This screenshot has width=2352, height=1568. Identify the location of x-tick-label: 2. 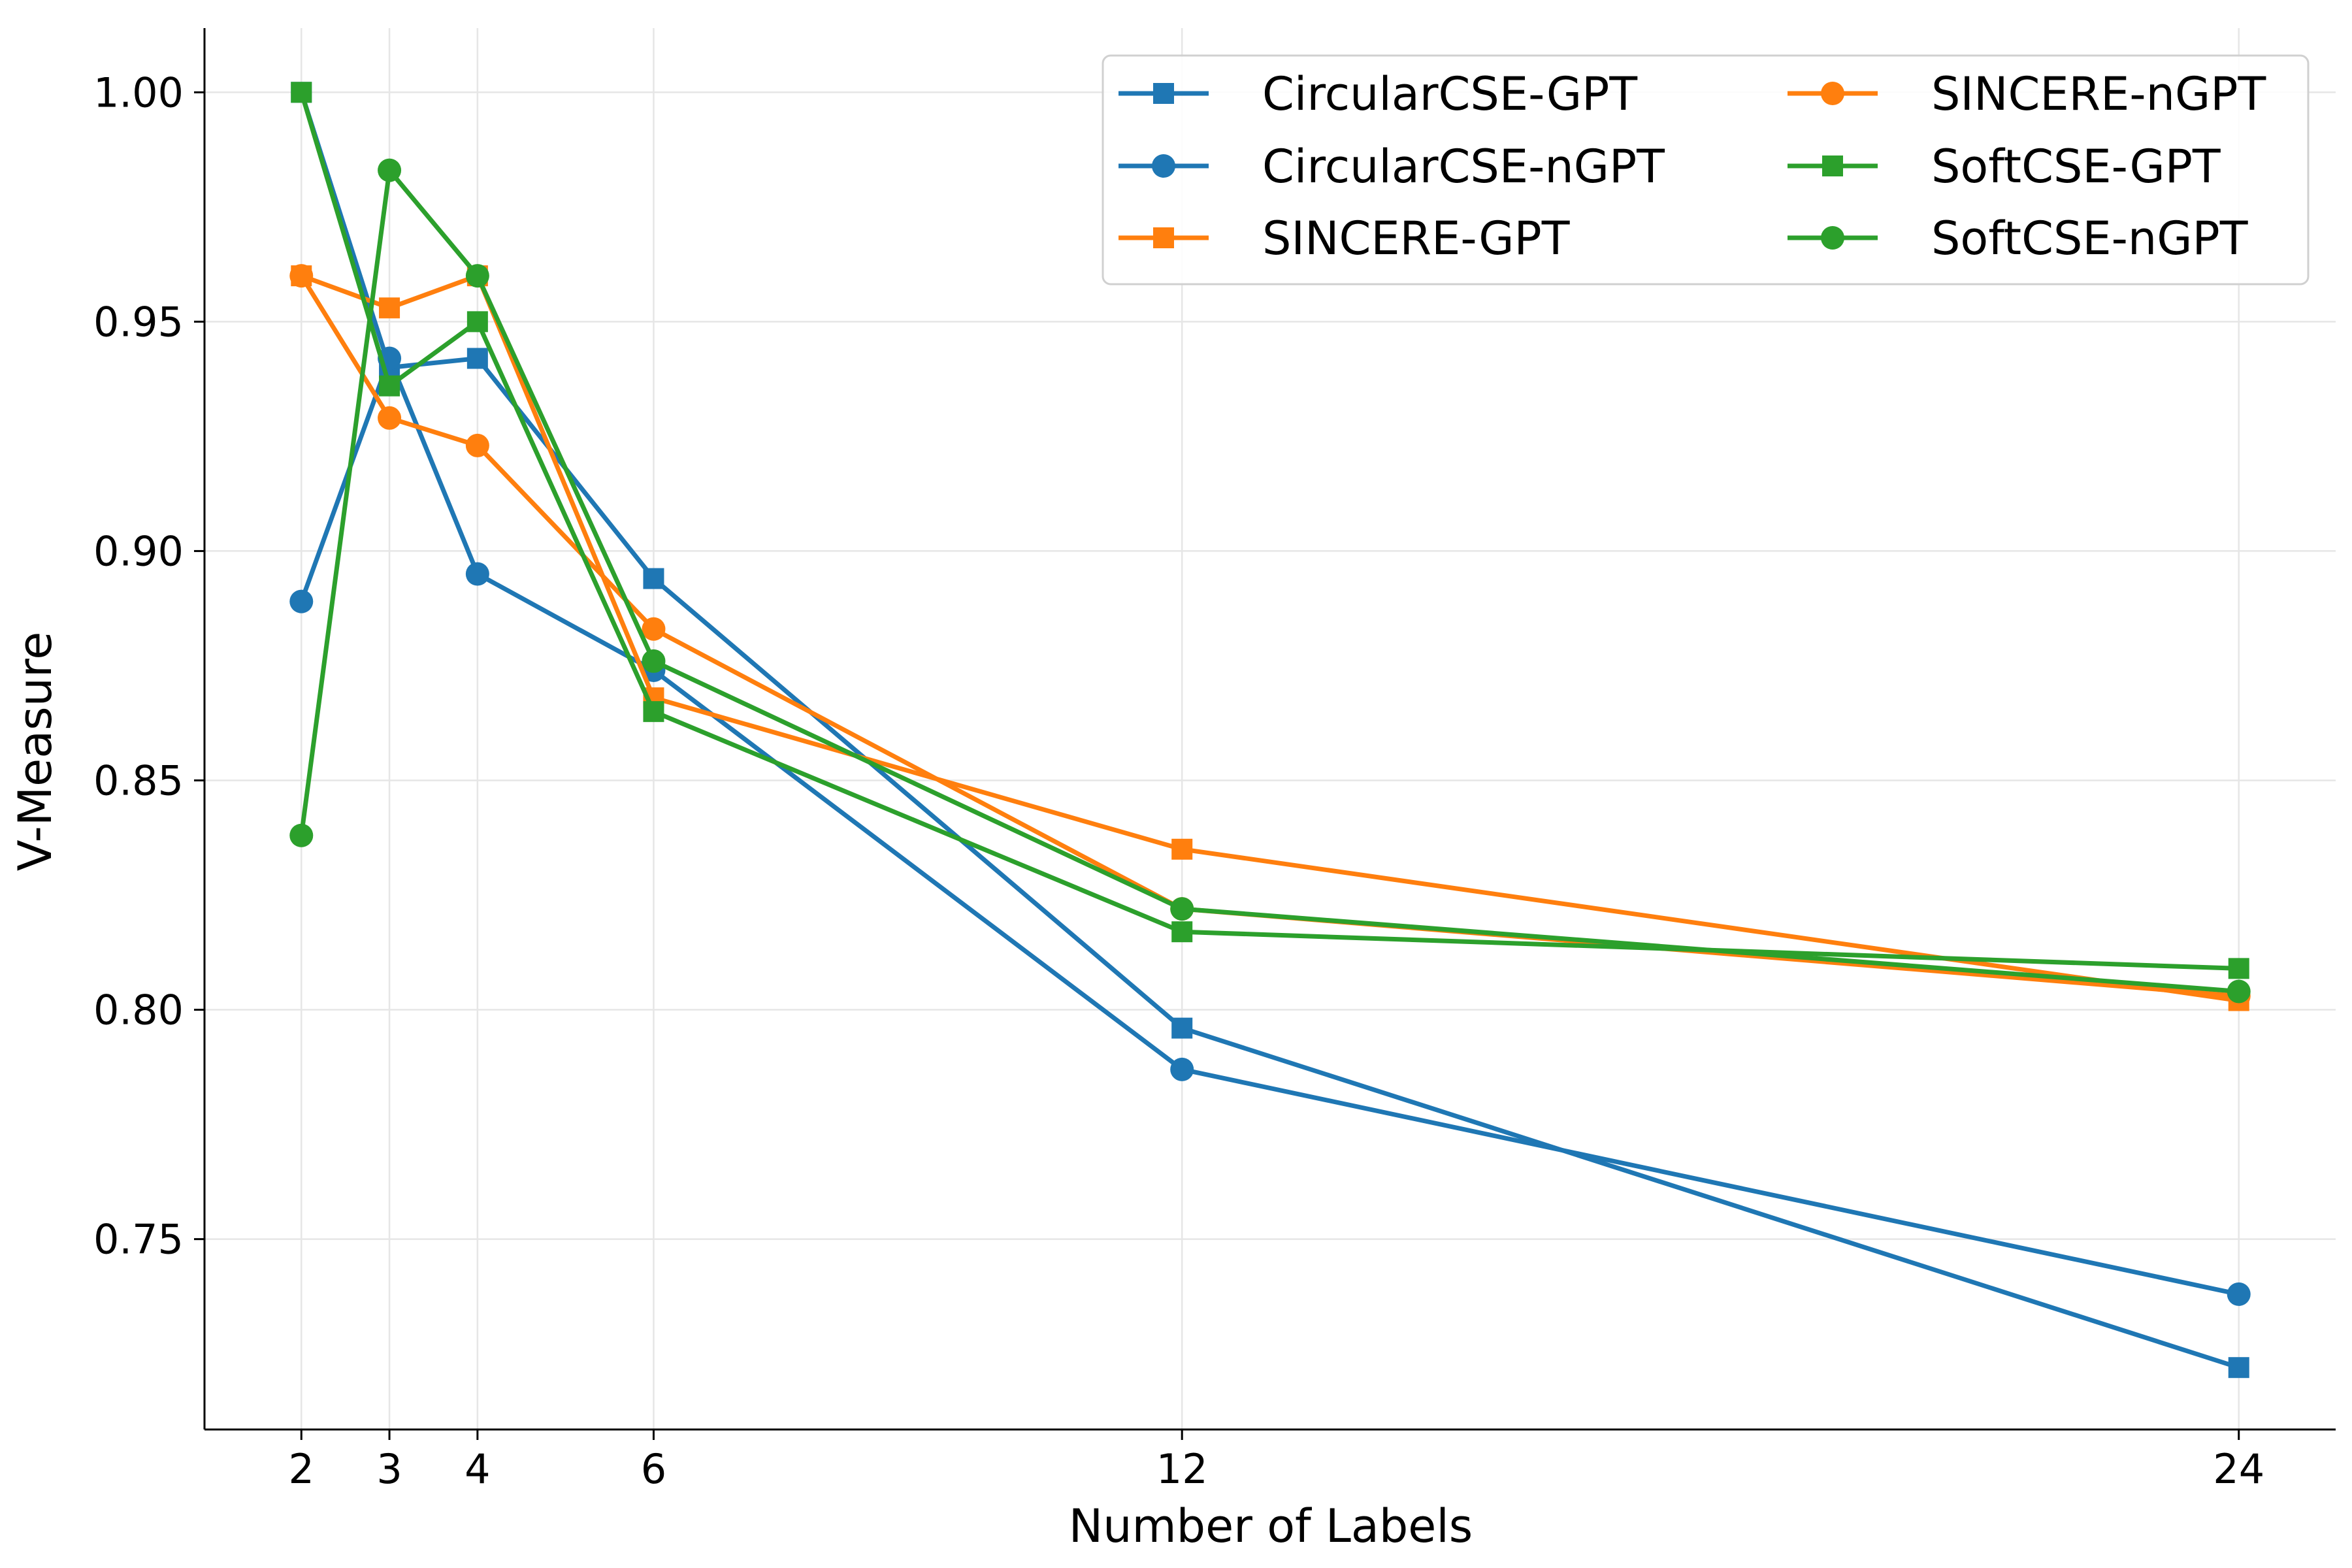
(301, 1469).